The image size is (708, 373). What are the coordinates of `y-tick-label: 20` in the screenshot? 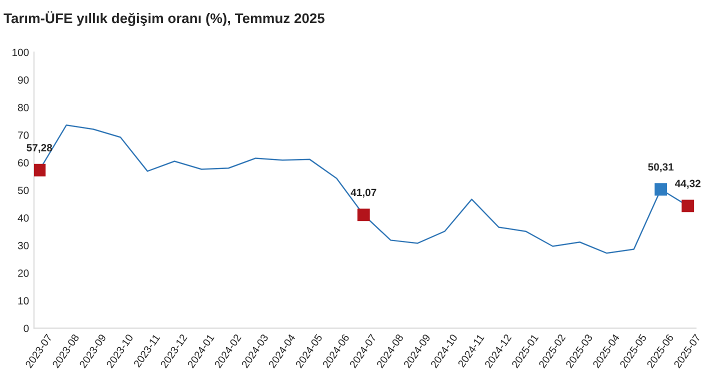 It's located at (23, 273).